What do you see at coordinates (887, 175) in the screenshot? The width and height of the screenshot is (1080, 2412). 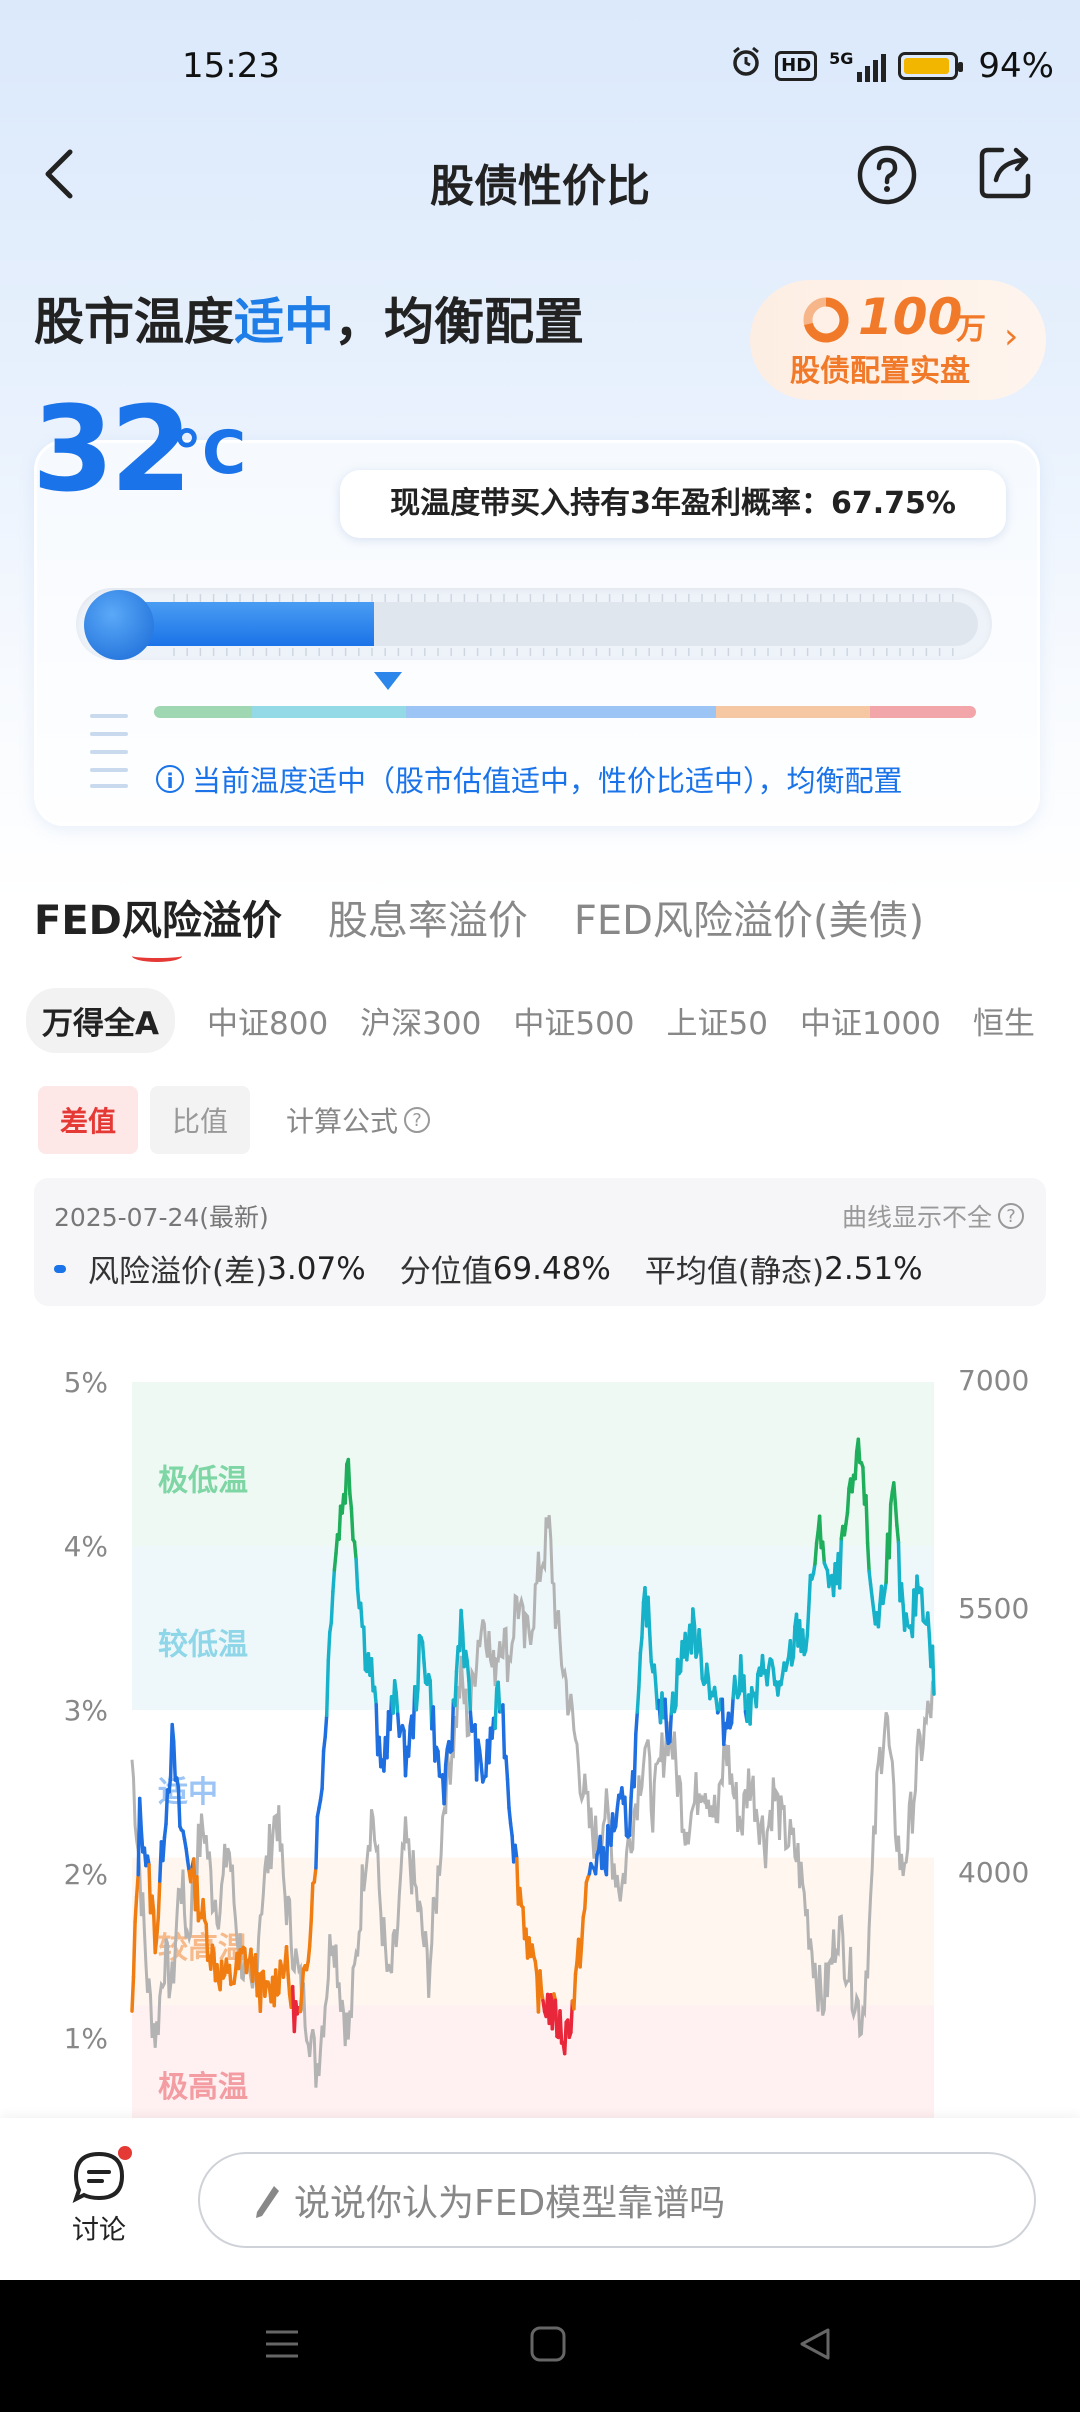 I see `help-button` at bounding box center [887, 175].